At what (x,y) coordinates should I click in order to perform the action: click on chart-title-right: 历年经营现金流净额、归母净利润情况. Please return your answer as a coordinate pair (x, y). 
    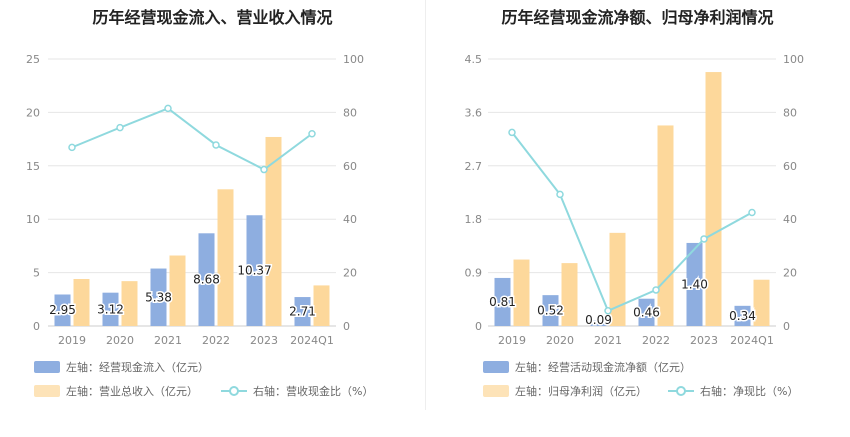
    Looking at the image, I should click on (637, 17).